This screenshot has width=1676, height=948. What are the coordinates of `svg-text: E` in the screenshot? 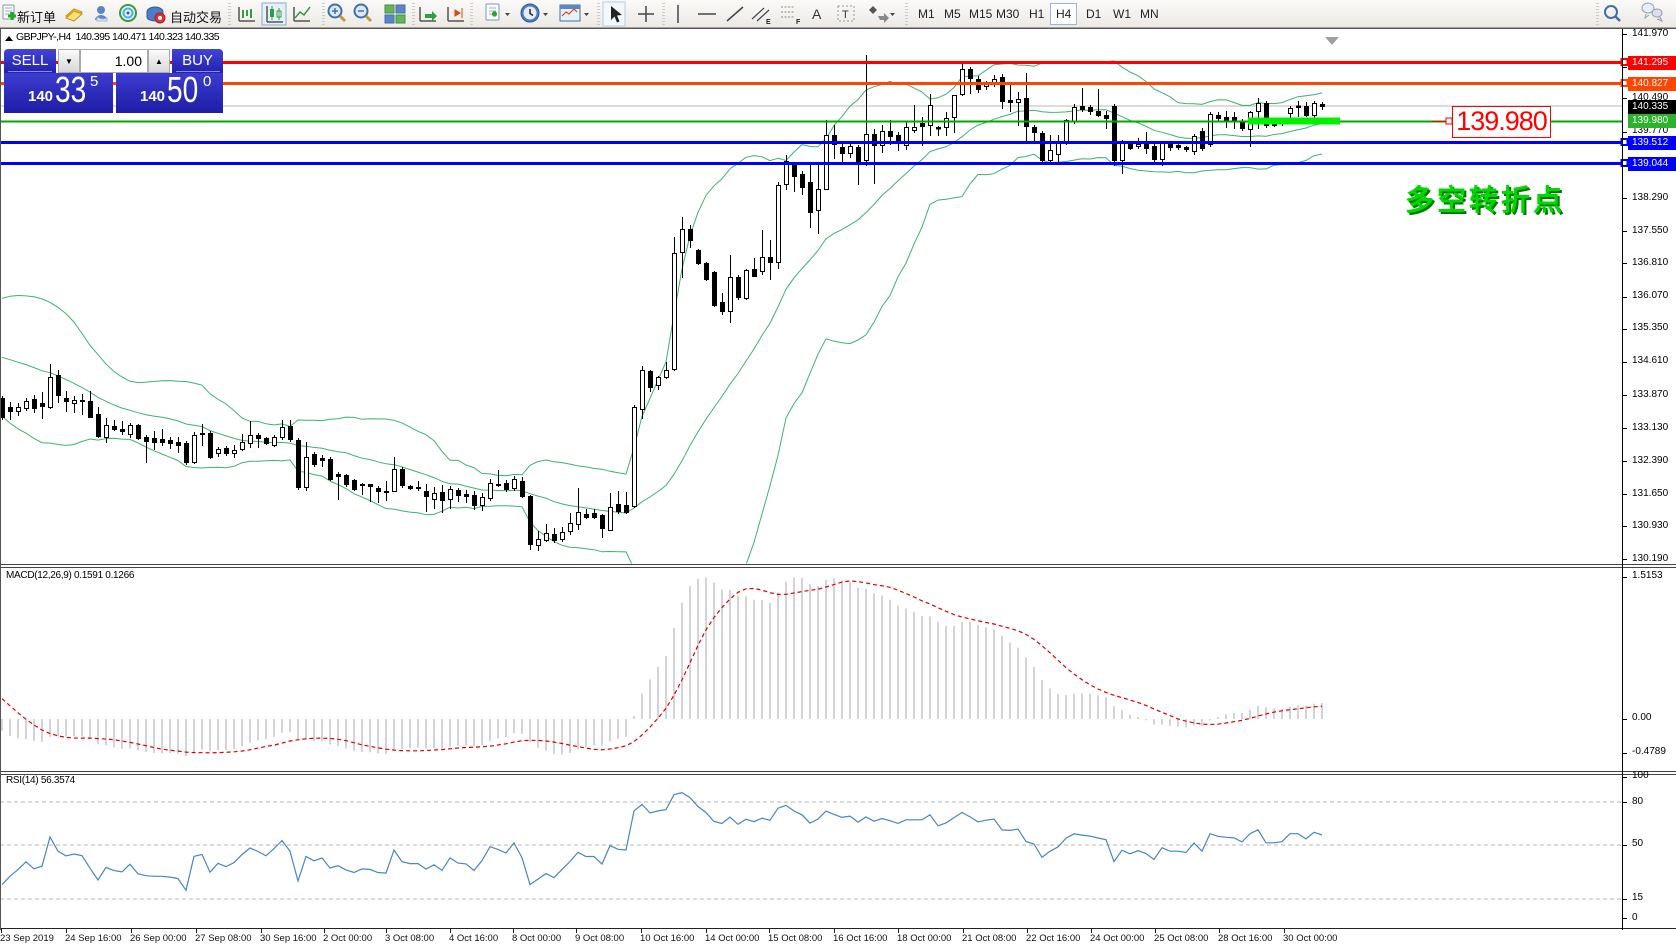 It's located at (768, 22).